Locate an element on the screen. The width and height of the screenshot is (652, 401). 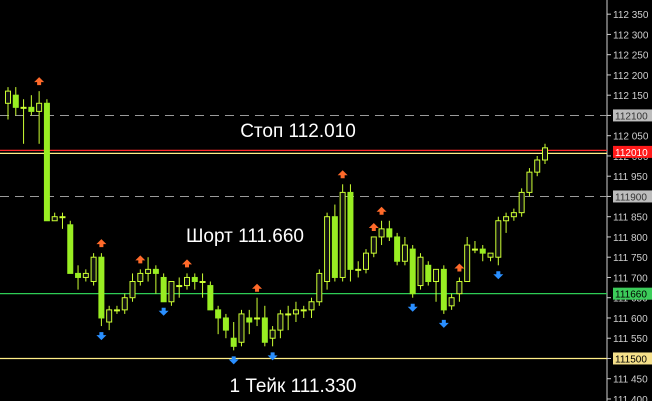
take-profit-annotation: 1 Тейк 111.330 is located at coordinates (293, 386).